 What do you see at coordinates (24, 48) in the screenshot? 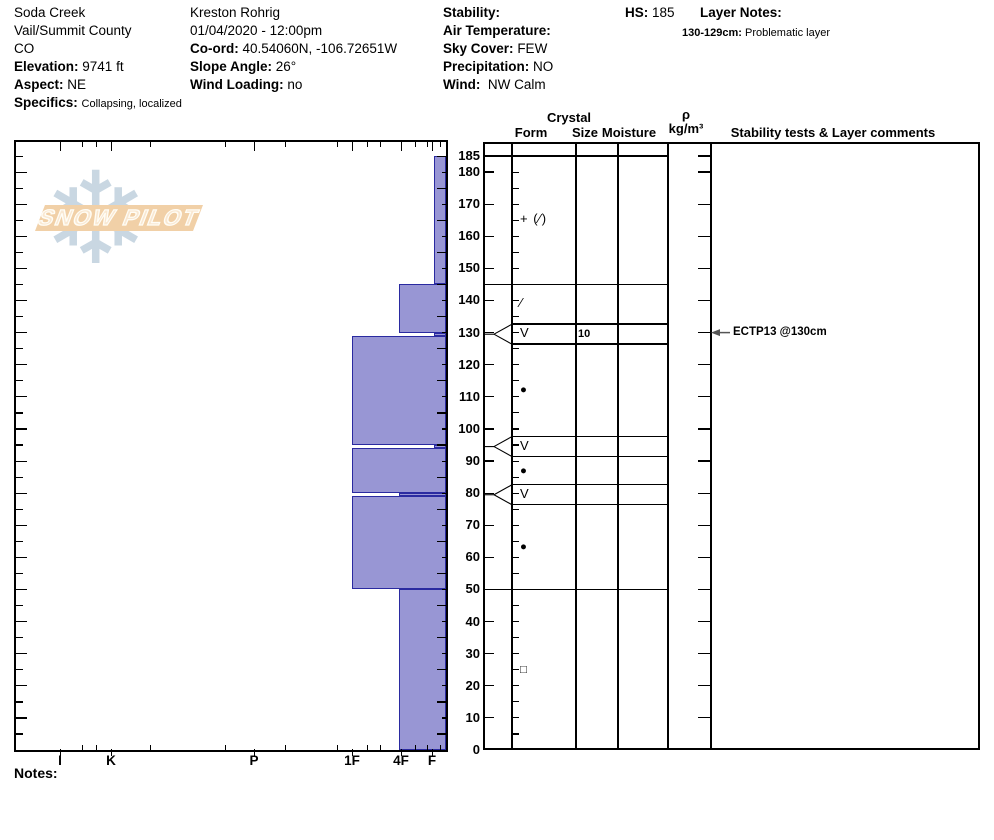
I see `state: CO` at bounding box center [24, 48].